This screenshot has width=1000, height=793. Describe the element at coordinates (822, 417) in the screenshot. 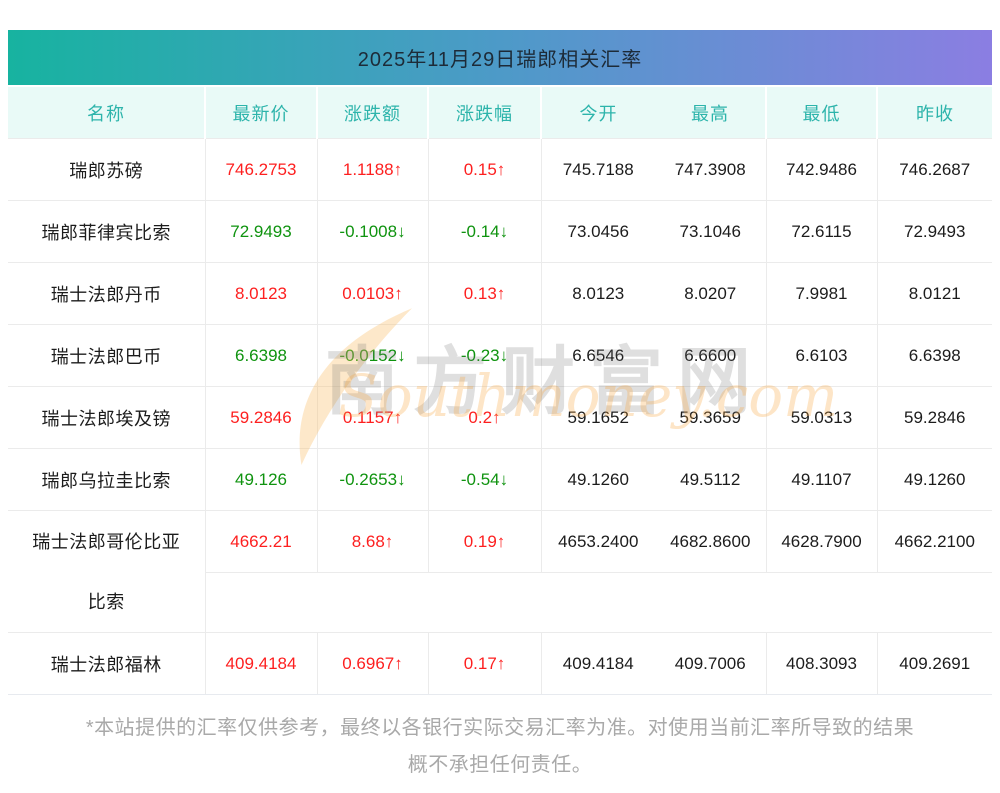

I see `cell-low: 59.0313` at that location.